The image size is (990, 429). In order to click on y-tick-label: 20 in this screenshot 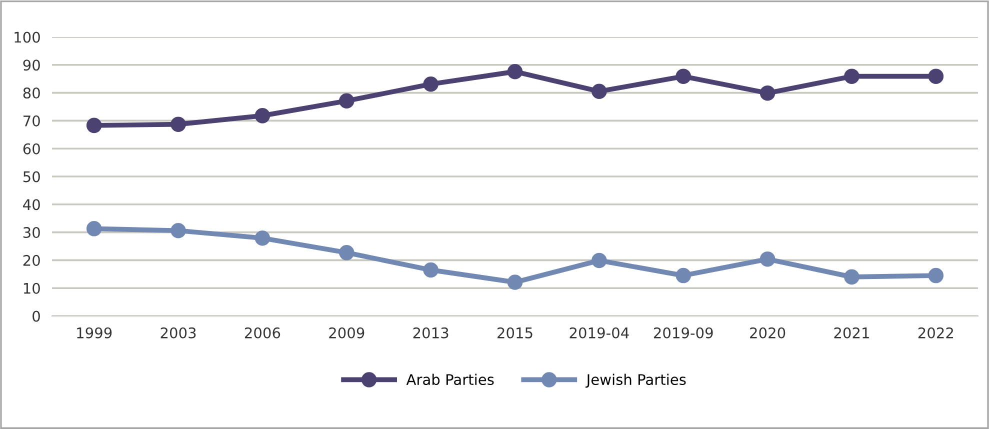, I will do `click(31, 260)`.